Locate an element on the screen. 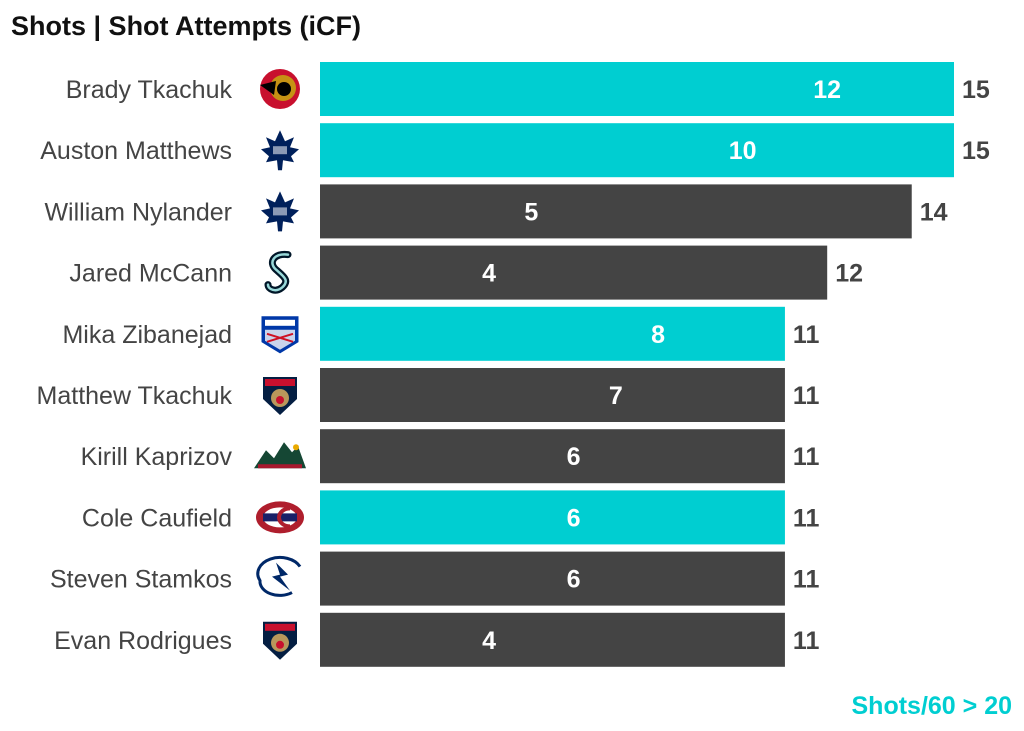  lightning-logo-icon is located at coordinates (279, 576).